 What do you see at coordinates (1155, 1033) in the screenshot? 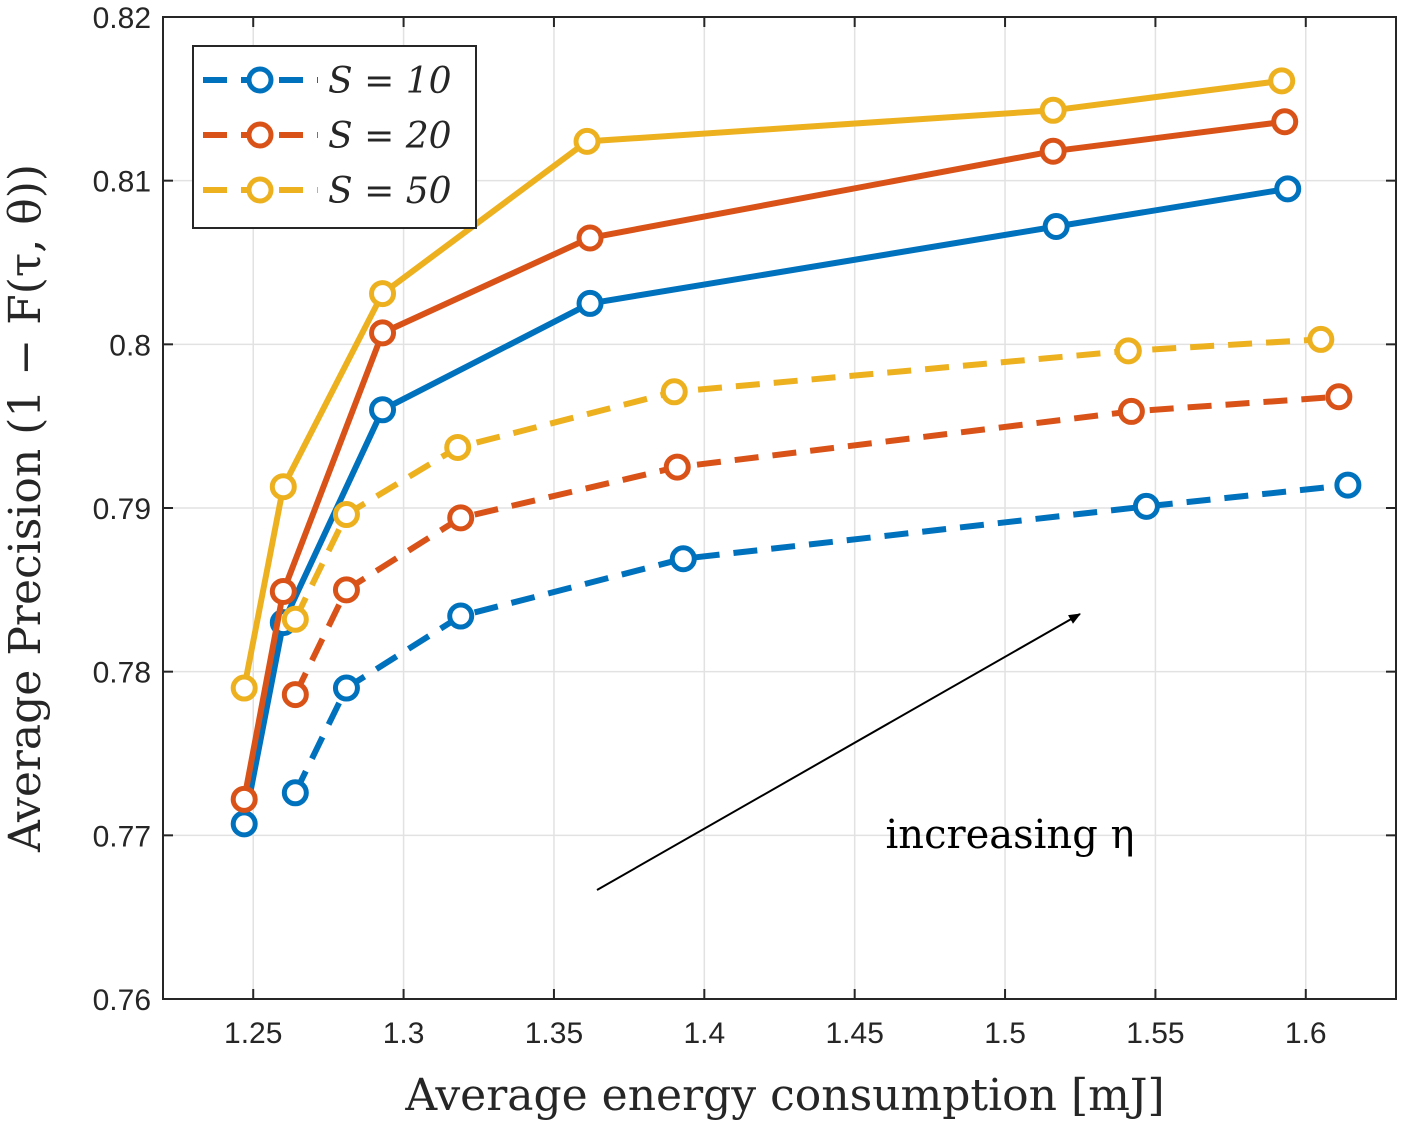
I see `x-tick-label: 1.55` at bounding box center [1155, 1033].